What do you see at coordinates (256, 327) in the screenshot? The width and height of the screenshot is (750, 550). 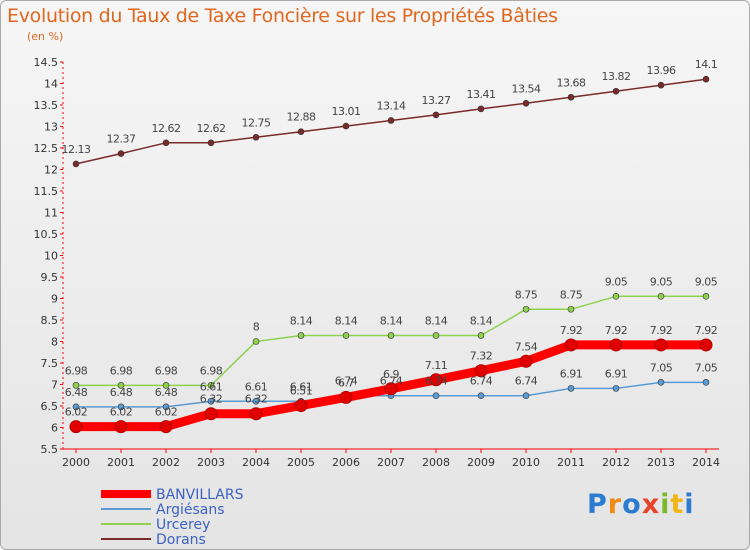 I see `data-label-urcerey: 8` at bounding box center [256, 327].